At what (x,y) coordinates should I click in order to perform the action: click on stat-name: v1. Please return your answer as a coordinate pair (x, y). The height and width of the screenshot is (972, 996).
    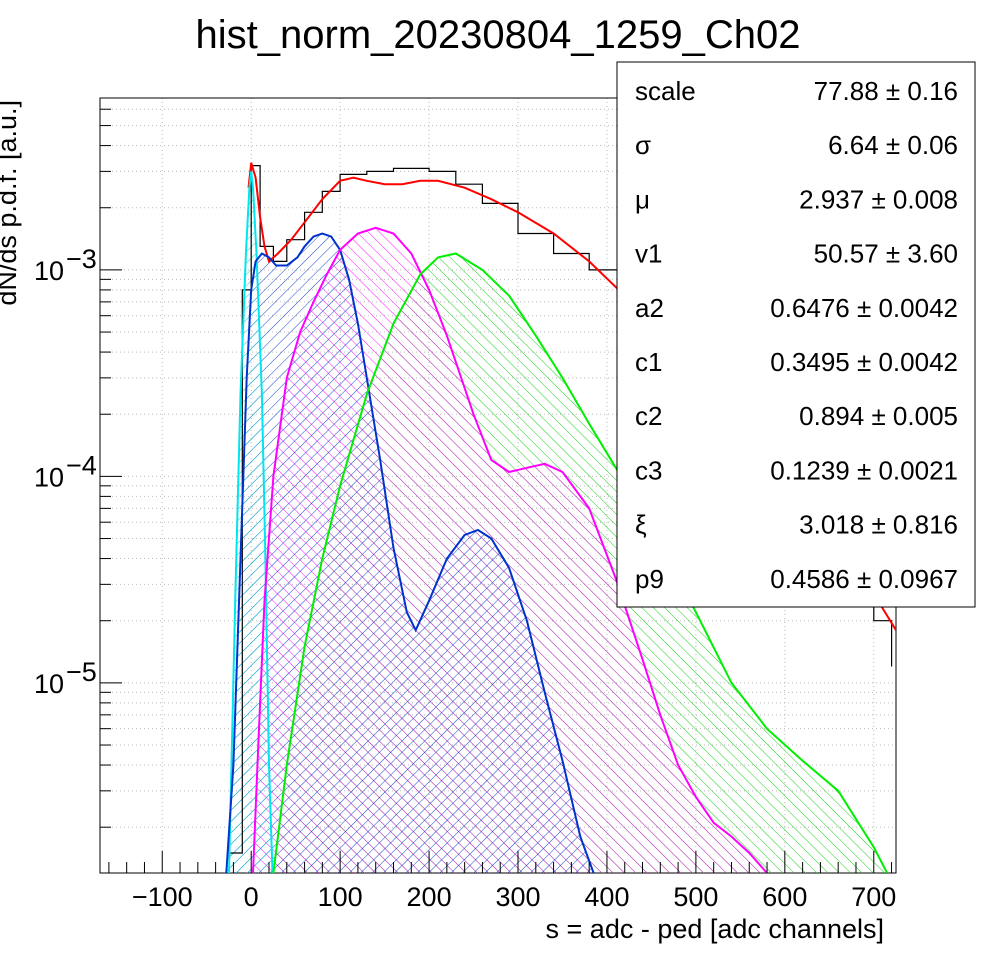
    Looking at the image, I should click on (648, 254).